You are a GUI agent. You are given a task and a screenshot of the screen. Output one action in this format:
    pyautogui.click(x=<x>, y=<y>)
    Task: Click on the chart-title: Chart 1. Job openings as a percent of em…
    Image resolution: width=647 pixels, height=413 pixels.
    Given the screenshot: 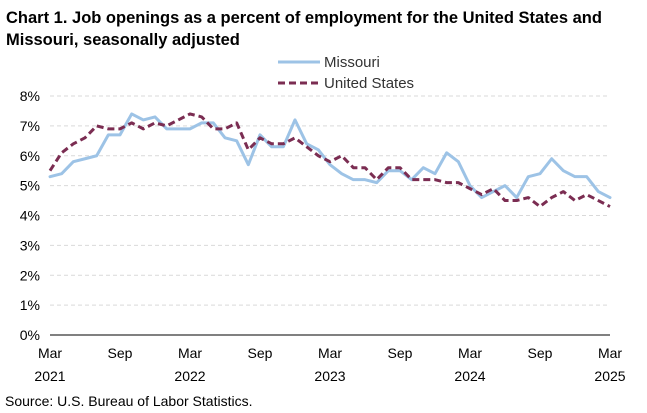 What is the action you would take?
    pyautogui.click(x=304, y=29)
    